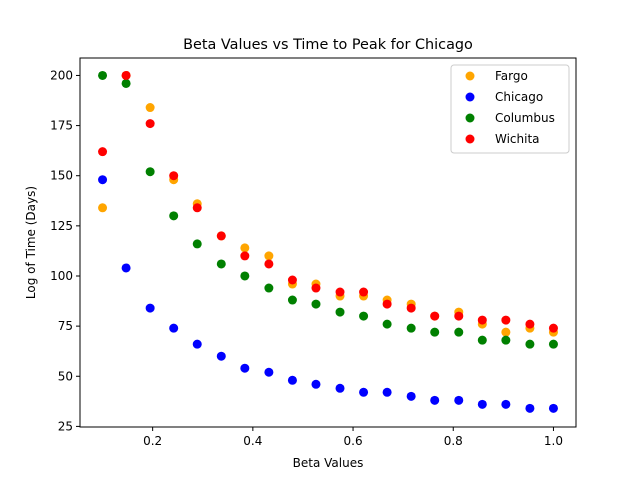  What do you see at coordinates (252, 441) in the screenshot?
I see `x-tick-label: 0.4` at bounding box center [252, 441].